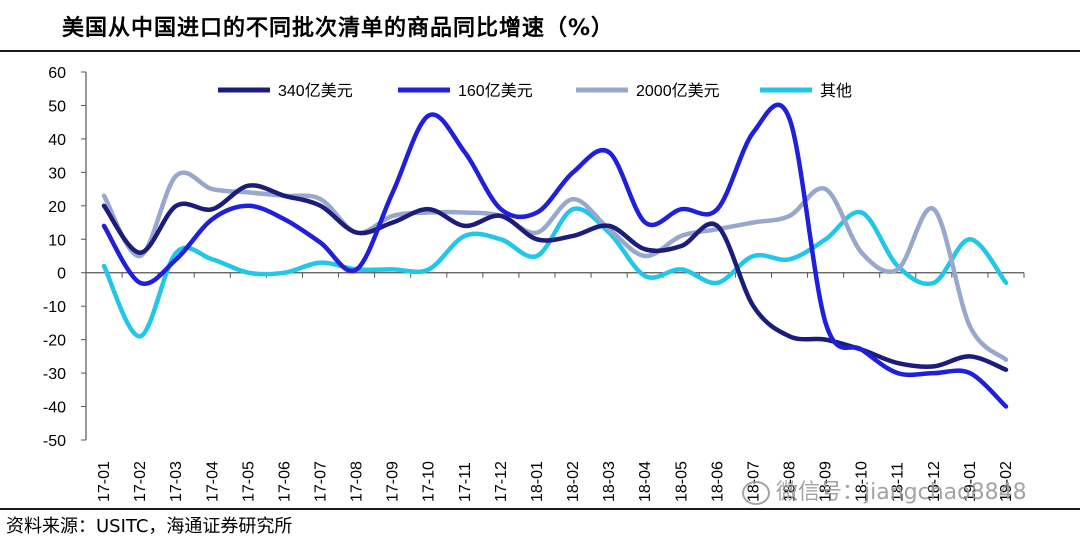 This screenshot has width=1080, height=539. Describe the element at coordinates (862, 481) in the screenshot. I see `x-tick-label: 18-10` at that location.